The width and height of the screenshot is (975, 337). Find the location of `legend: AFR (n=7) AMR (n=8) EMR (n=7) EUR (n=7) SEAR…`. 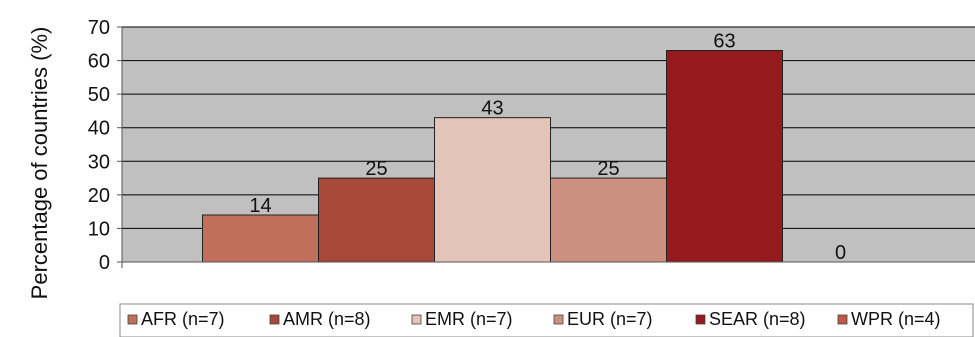

legend: AFR (n=7) AMR (n=8) EMR (n=7) EUR (n=7) SEAR… is located at coordinates (546, 320).